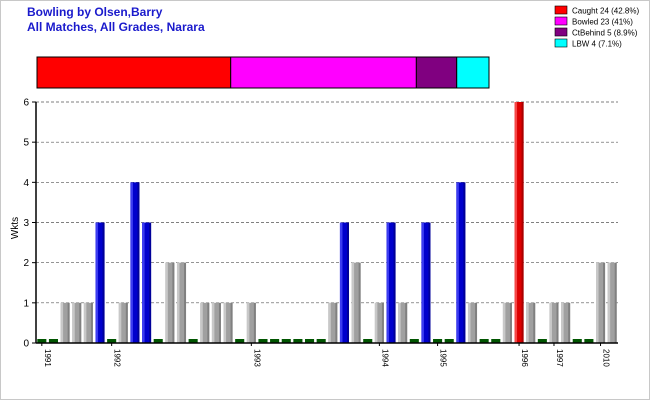 The width and height of the screenshot is (650, 400). What do you see at coordinates (15, 228) in the screenshot?
I see `y-axis-title: Wkts` at bounding box center [15, 228].